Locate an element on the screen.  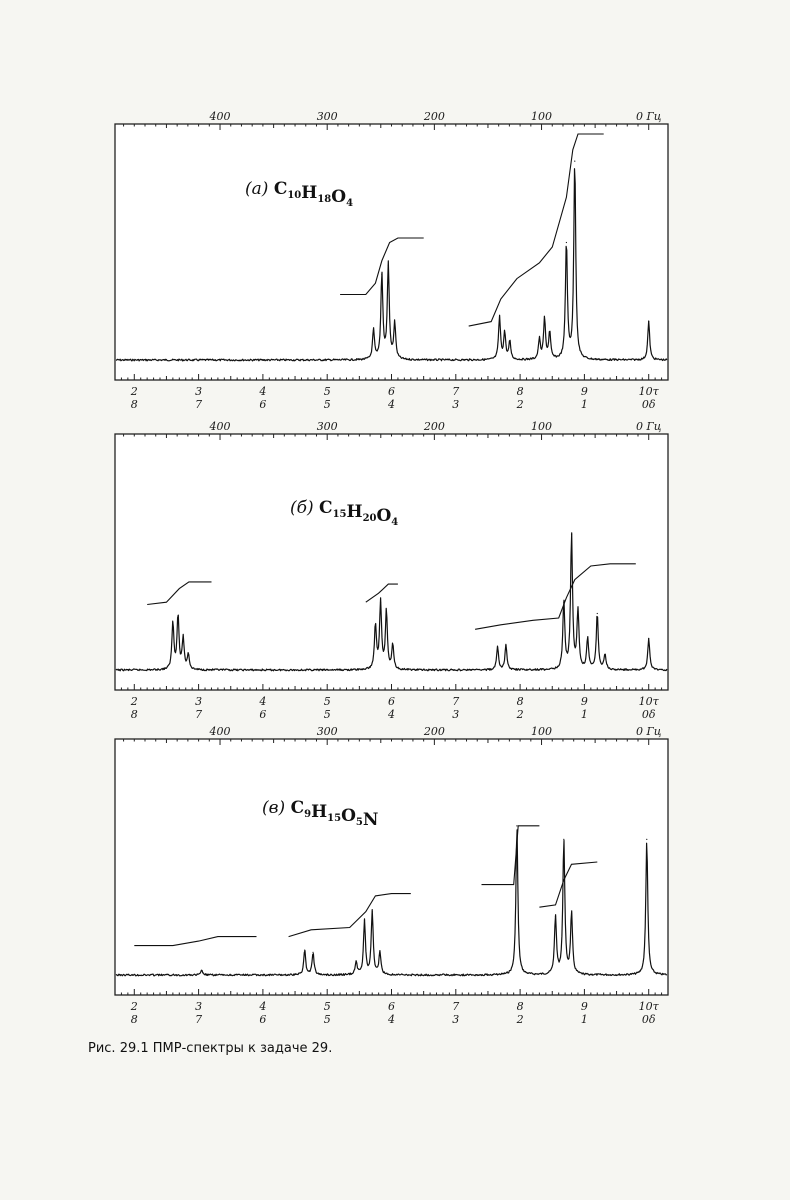
figure-caption: Рис. 29.1 ПМР-спектры к задаче 29. is located at coordinates (210, 1048).